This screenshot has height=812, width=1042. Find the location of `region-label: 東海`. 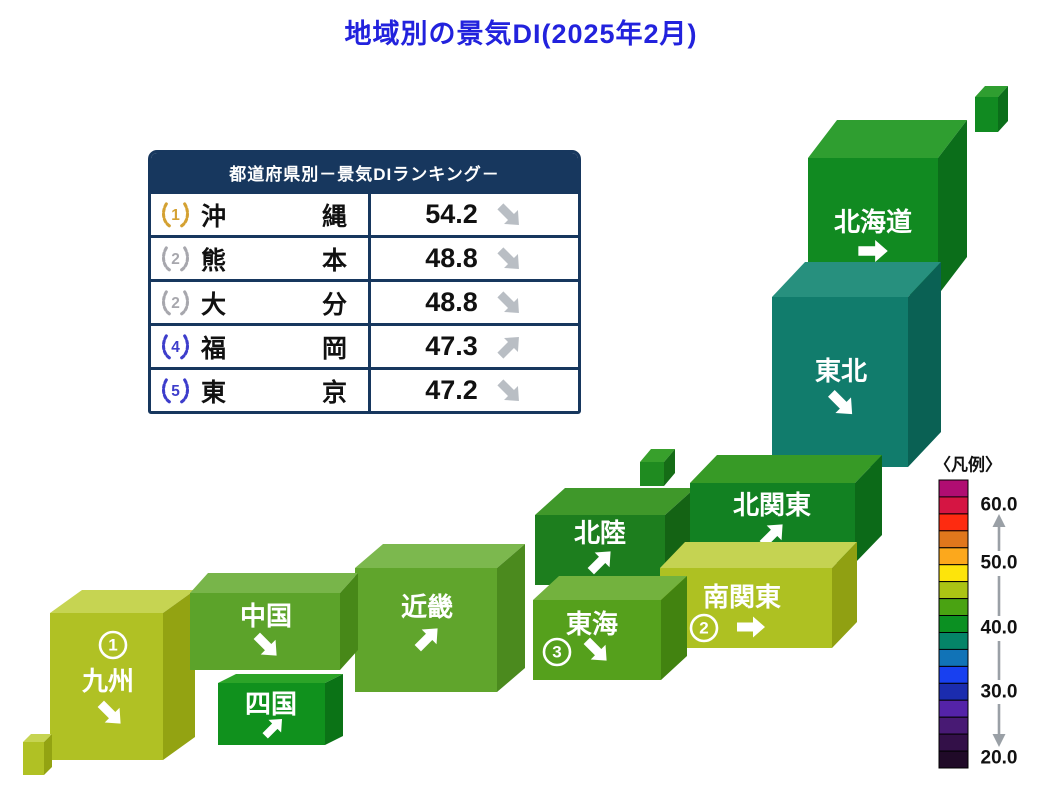

region-label: 東海 is located at coordinates (592, 624).